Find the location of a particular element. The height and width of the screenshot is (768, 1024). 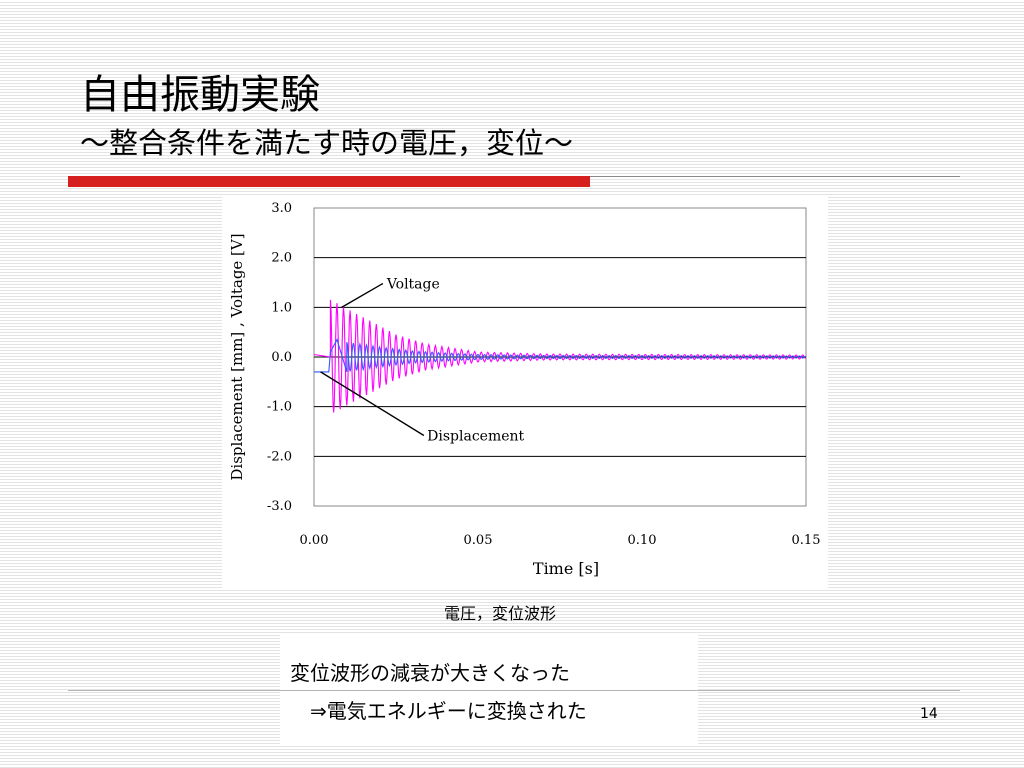

footer-rule is located at coordinates (514, 690).